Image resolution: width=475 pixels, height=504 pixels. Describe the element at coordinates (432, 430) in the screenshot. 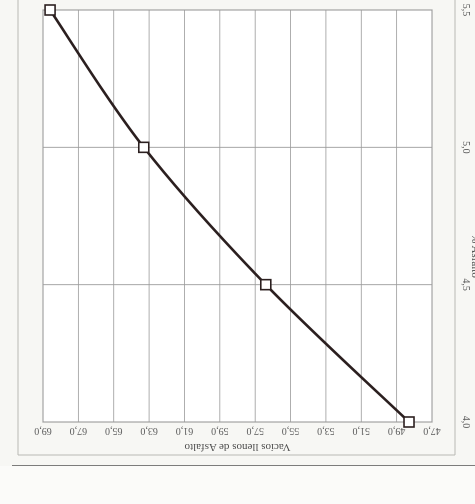

I see `y-tick-label-11: 47,0` at that location.